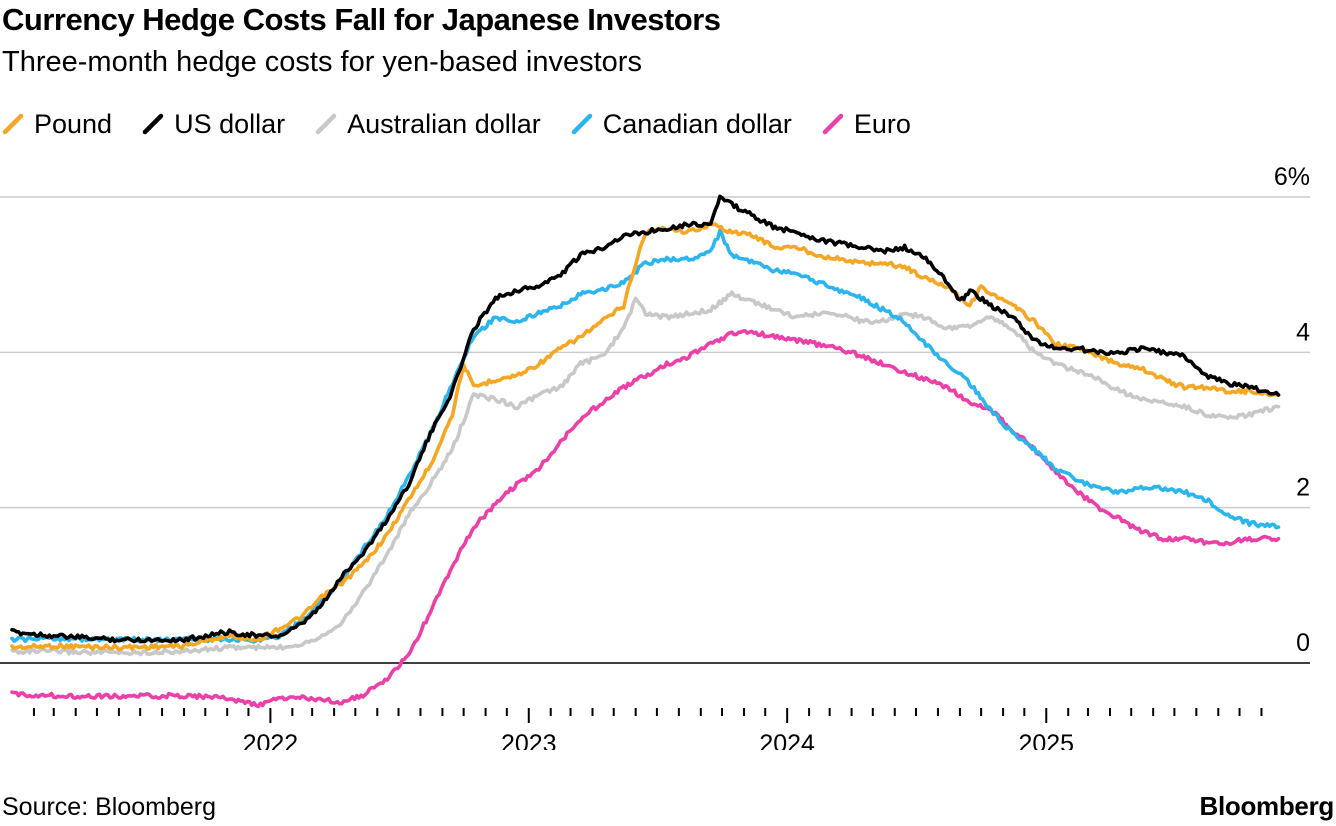 The height and width of the screenshot is (826, 1336). I want to click on legend-label: Canadian dollar, so click(697, 123).